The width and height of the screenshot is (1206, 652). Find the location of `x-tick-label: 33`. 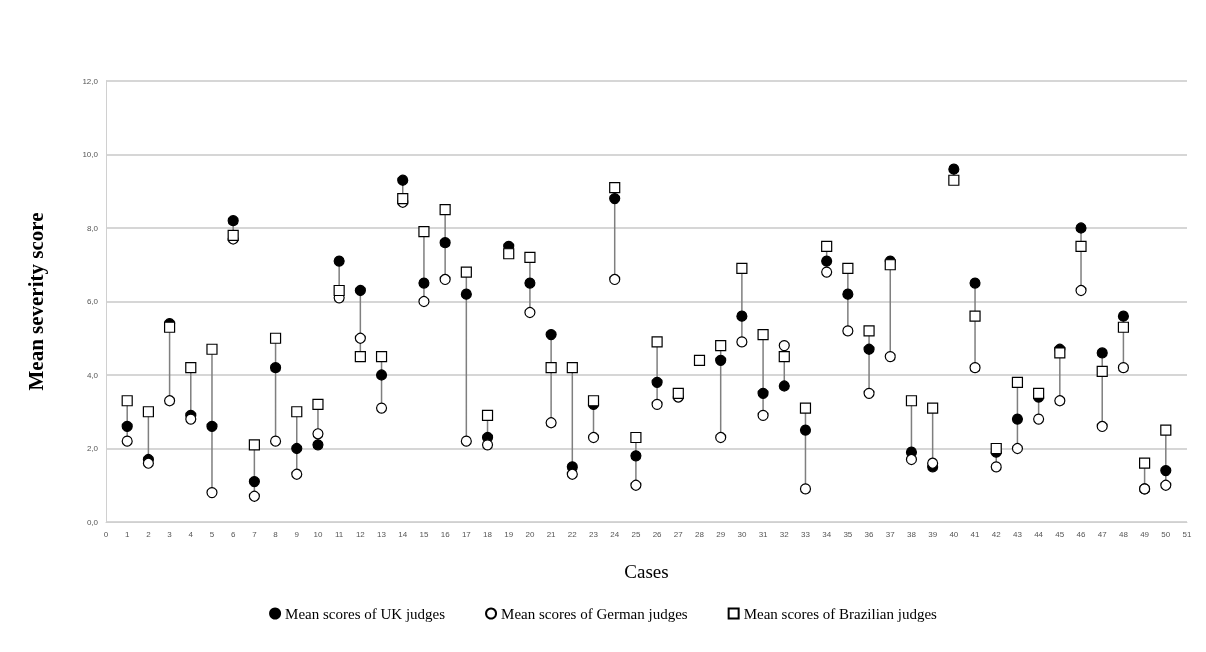

x-tick-label: 33 is located at coordinates (806, 534).